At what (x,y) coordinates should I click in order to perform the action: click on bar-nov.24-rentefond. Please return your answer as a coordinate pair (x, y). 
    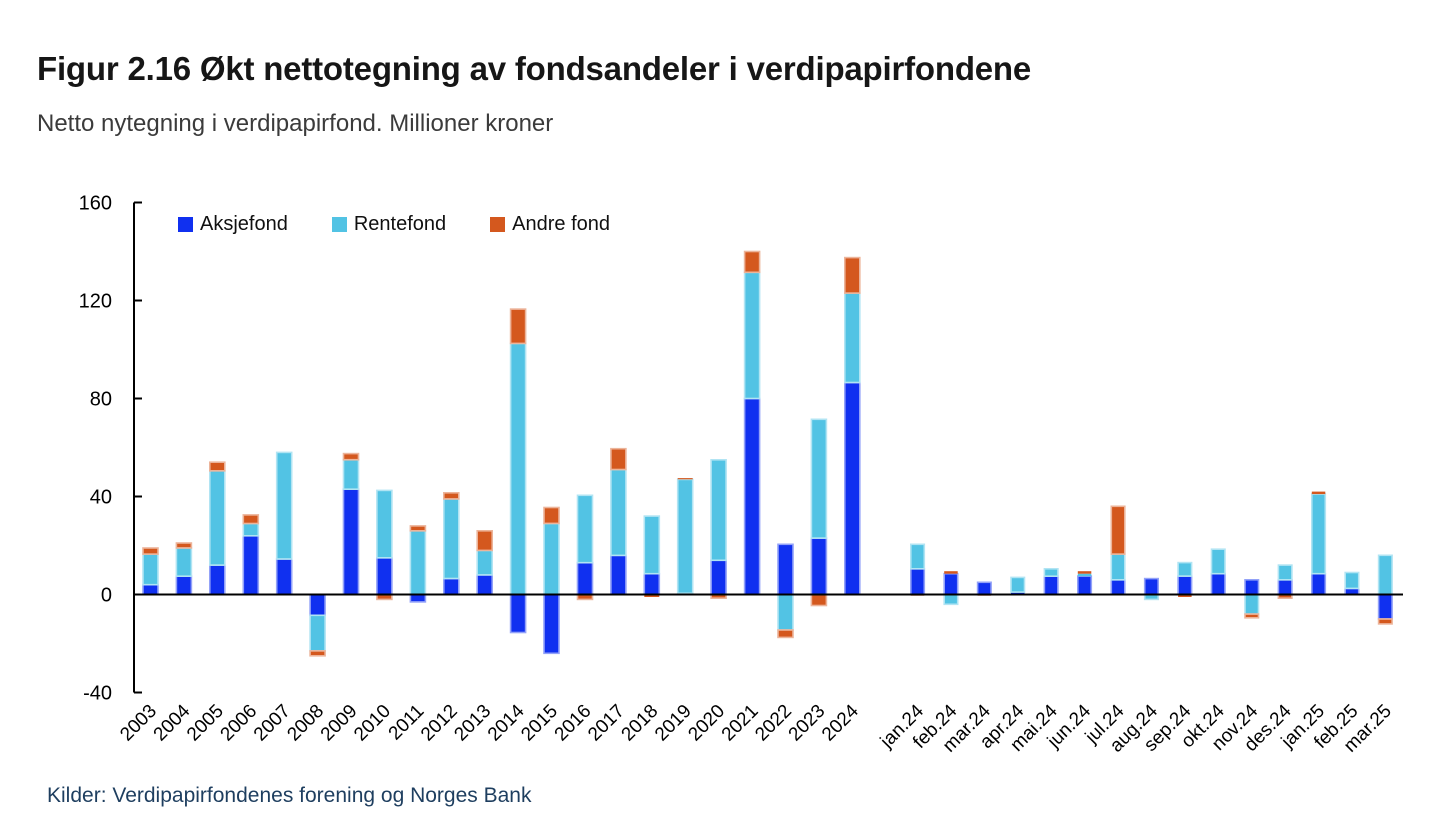
    Looking at the image, I should click on (1252, 604).